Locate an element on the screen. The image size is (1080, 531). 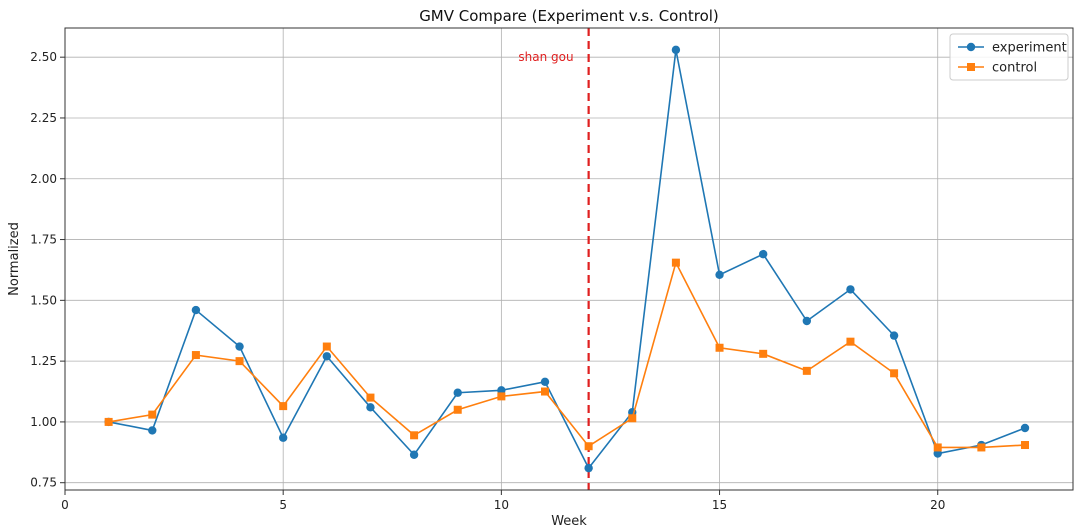
y-tick-label: 1.50 is located at coordinates (43, 300).